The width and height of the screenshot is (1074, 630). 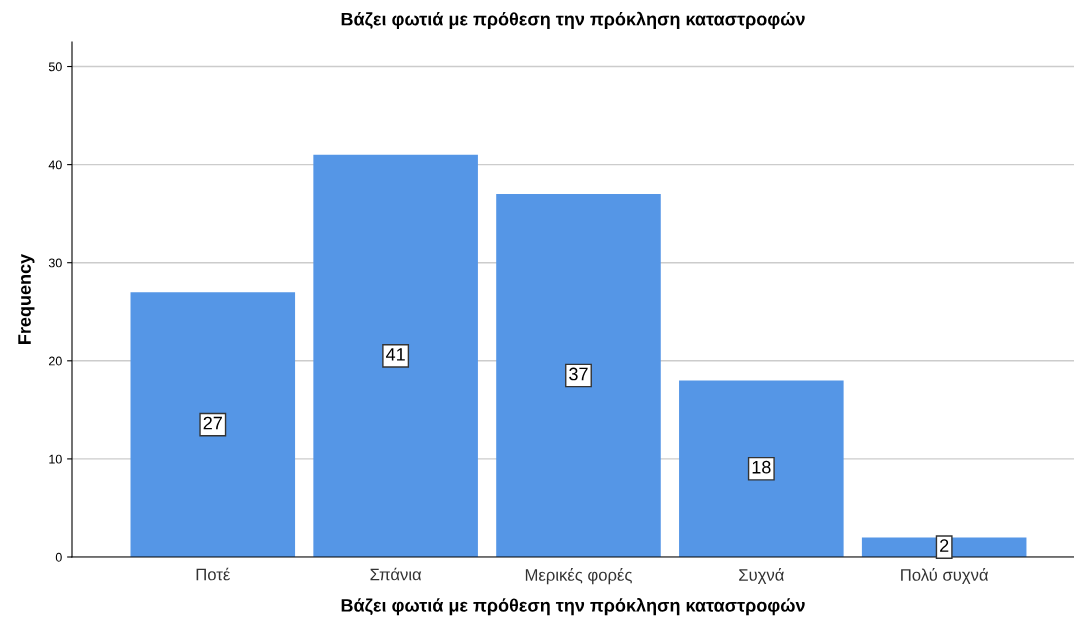 I want to click on chart-title: Βάζει φωτιά με πρόθεση την πρόκληση καταστροφών, so click(x=573, y=20).